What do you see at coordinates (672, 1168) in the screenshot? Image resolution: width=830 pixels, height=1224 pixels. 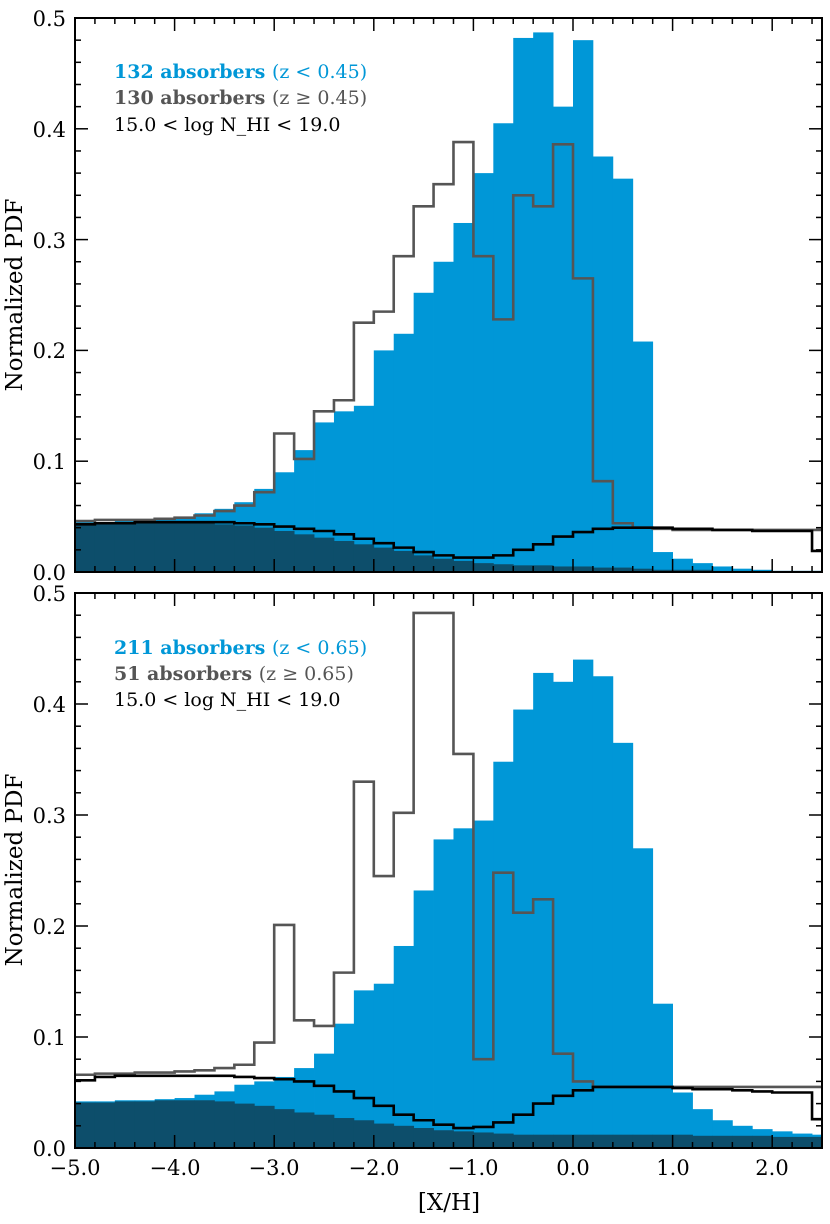 I see `bottom-xtick-label: 1.0` at bounding box center [672, 1168].